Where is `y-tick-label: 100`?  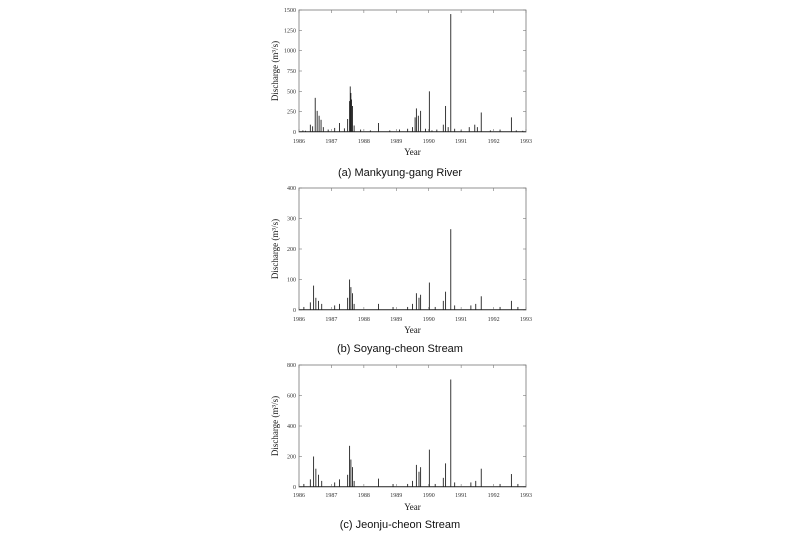
y-tick-label: 100 is located at coordinates (291, 281).